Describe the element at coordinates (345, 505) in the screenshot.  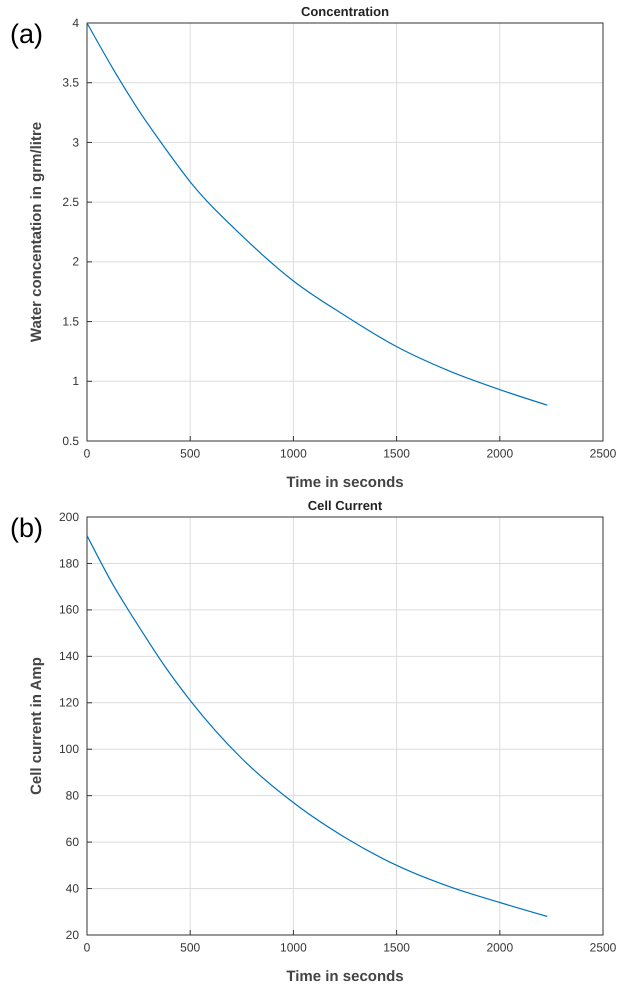
I see `chart-title: Cell Current` at that location.